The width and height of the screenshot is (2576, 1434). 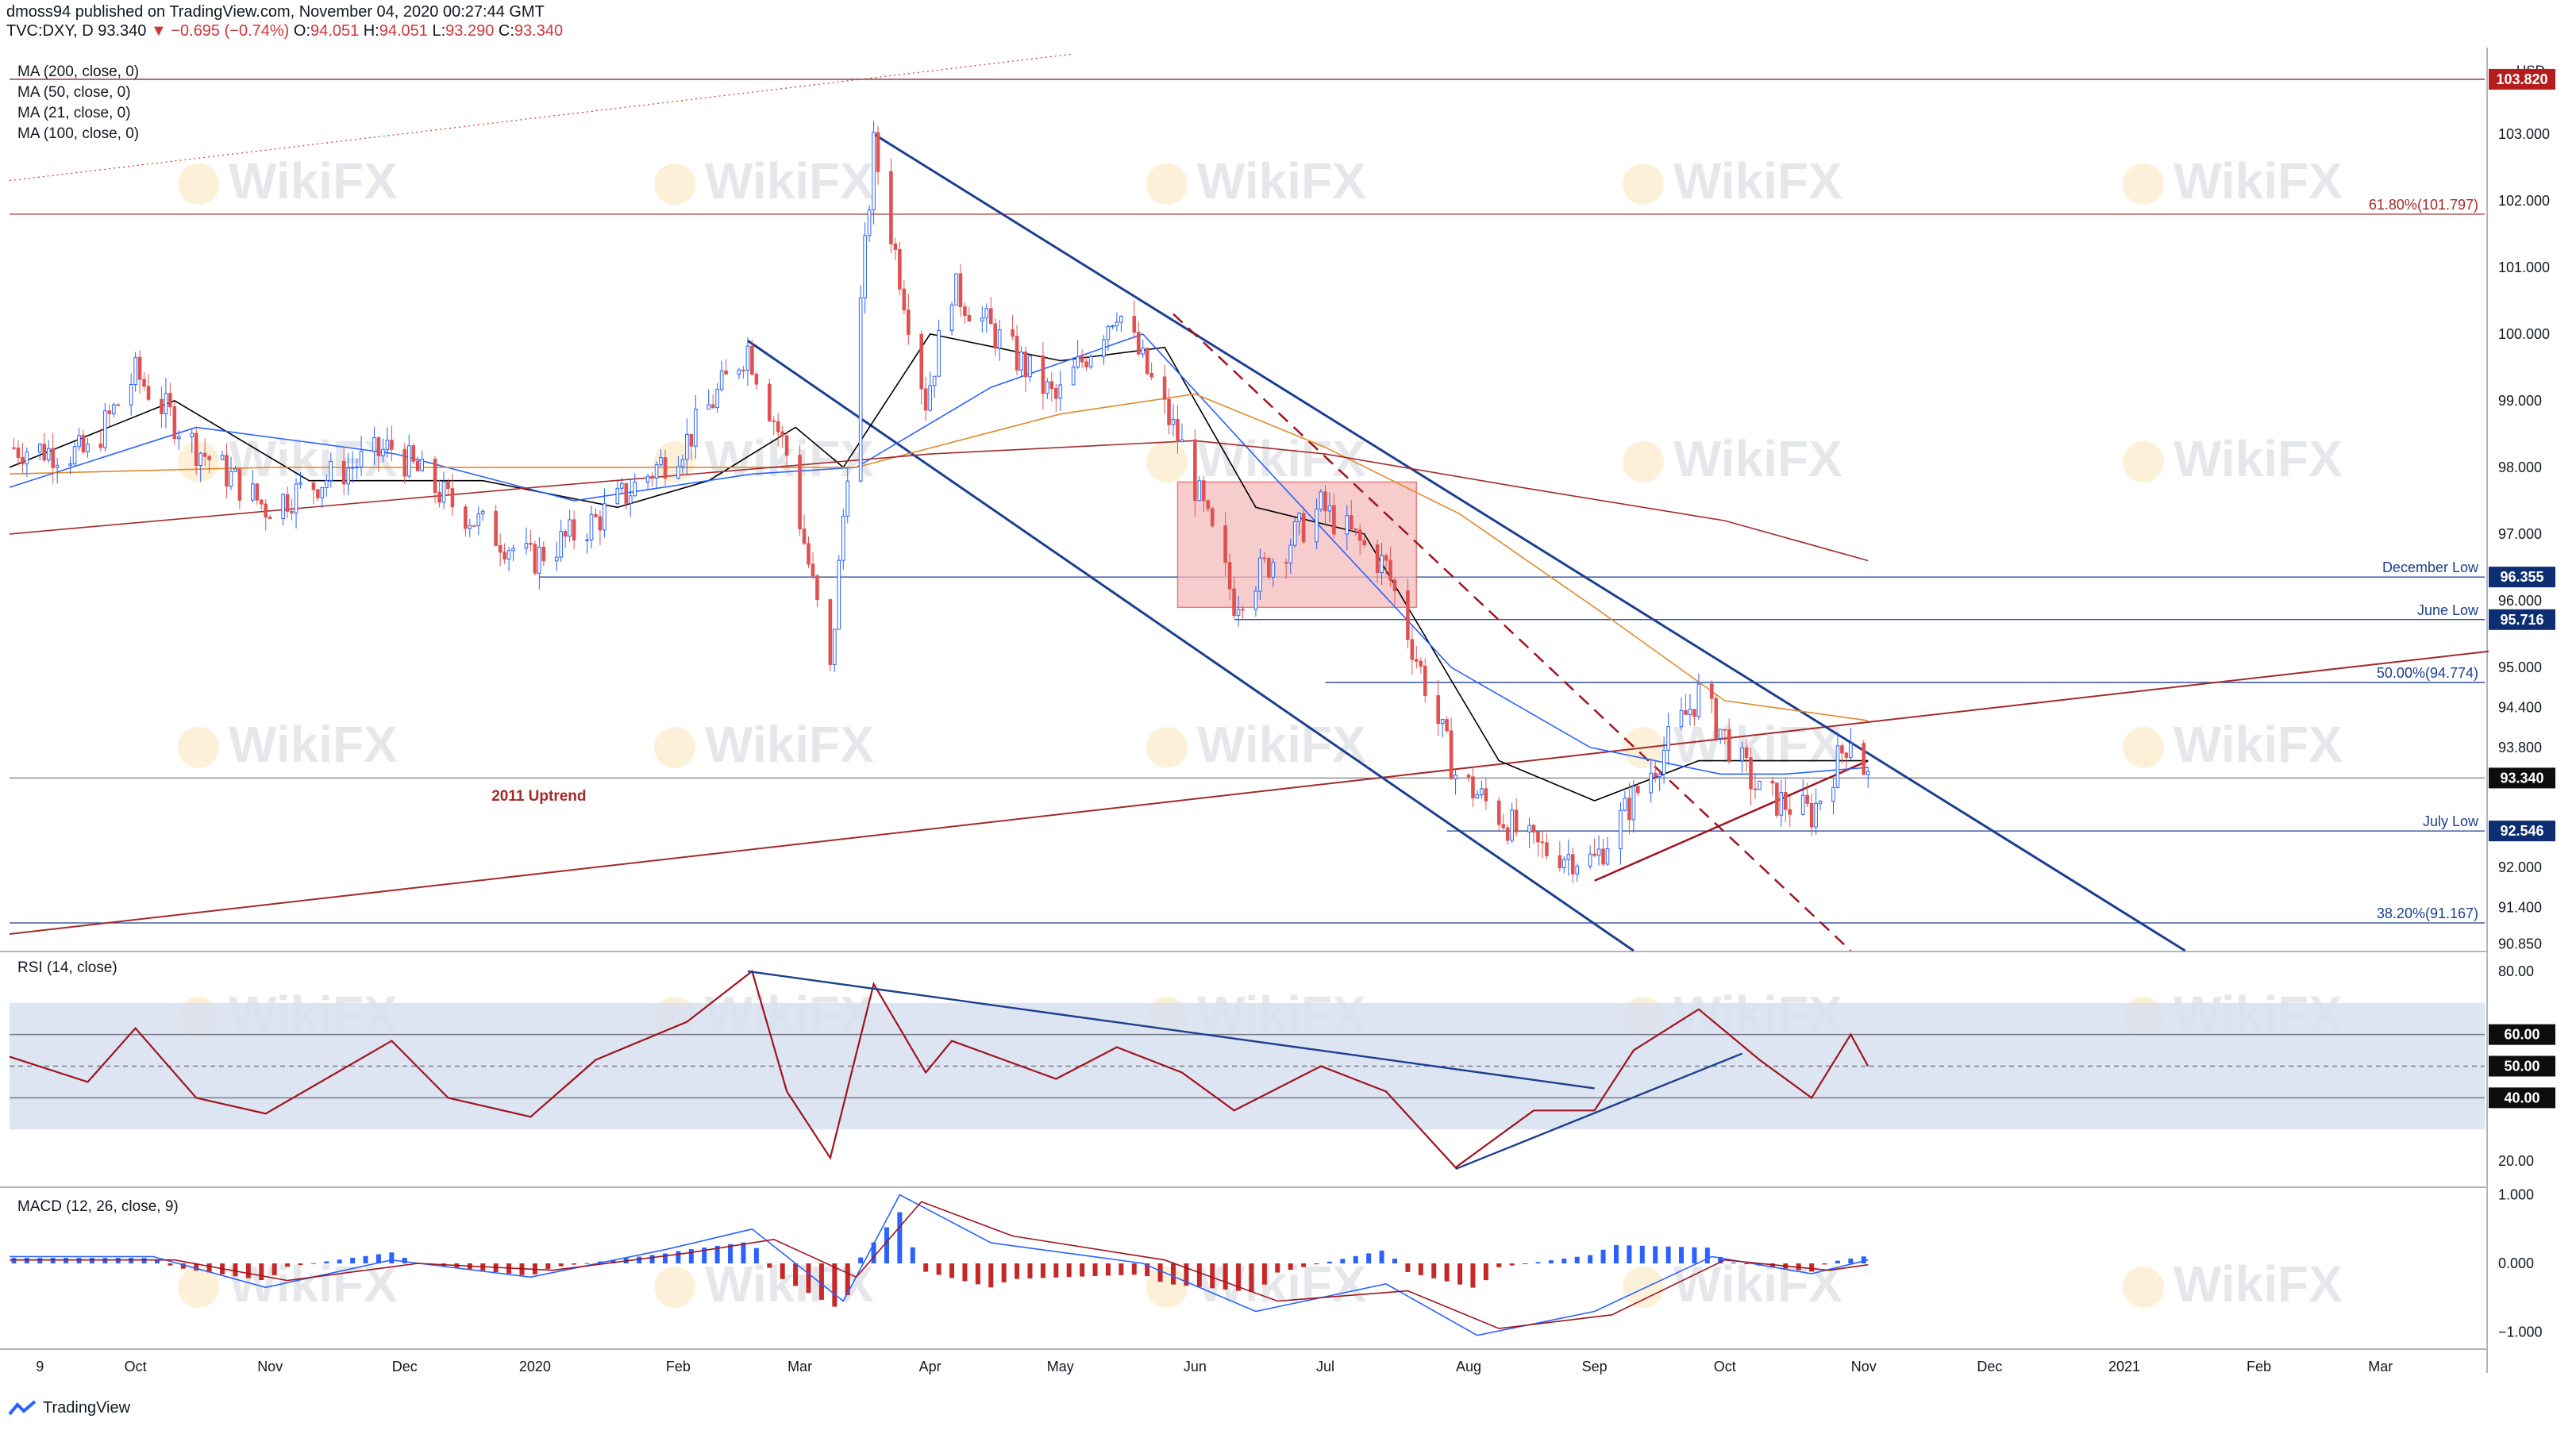 I want to click on price-tick-label: 91.400, so click(x=2520, y=907).